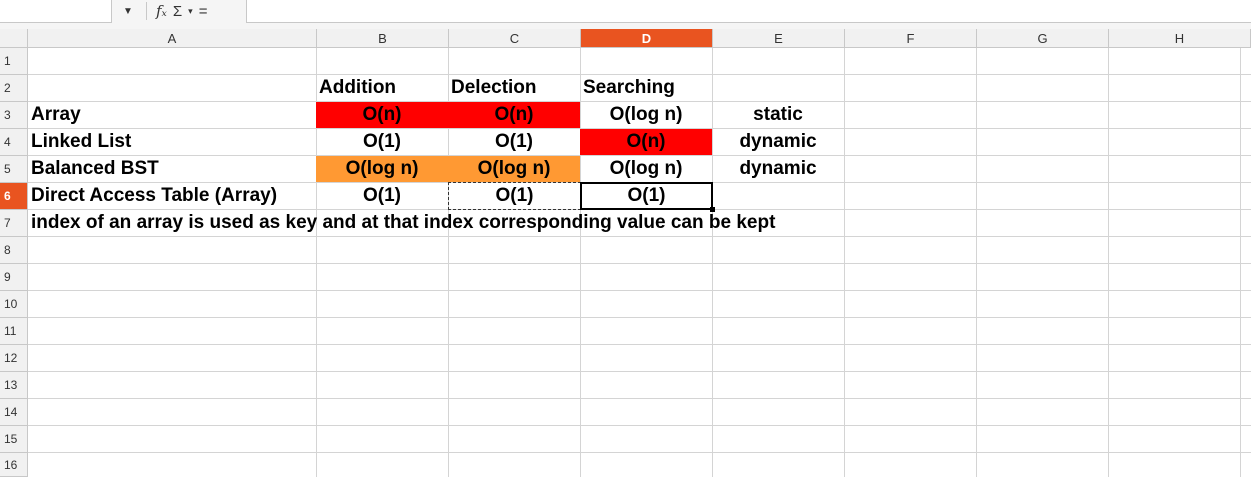  What do you see at coordinates (190, 10) in the screenshot?
I see `sum-dropdown-icon: ▾` at bounding box center [190, 10].